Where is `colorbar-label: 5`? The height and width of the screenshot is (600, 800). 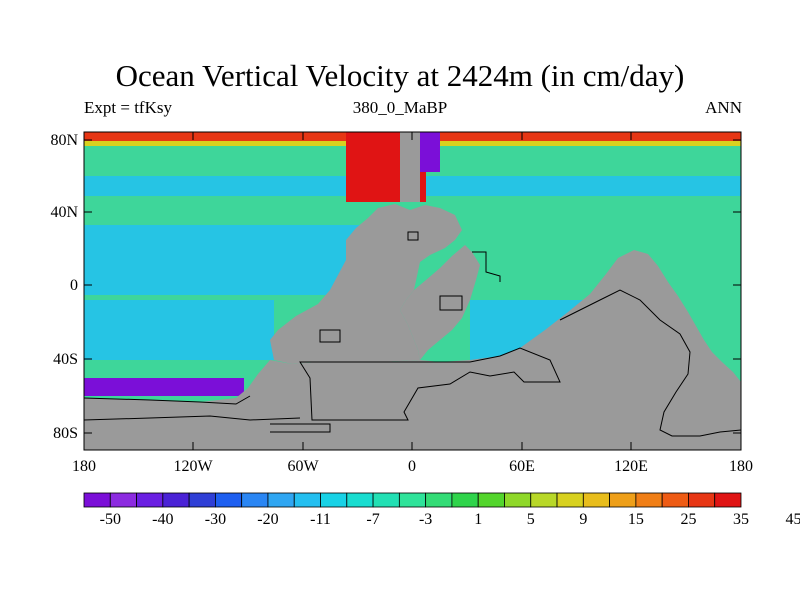
colorbar-label: 5 is located at coordinates (531, 519).